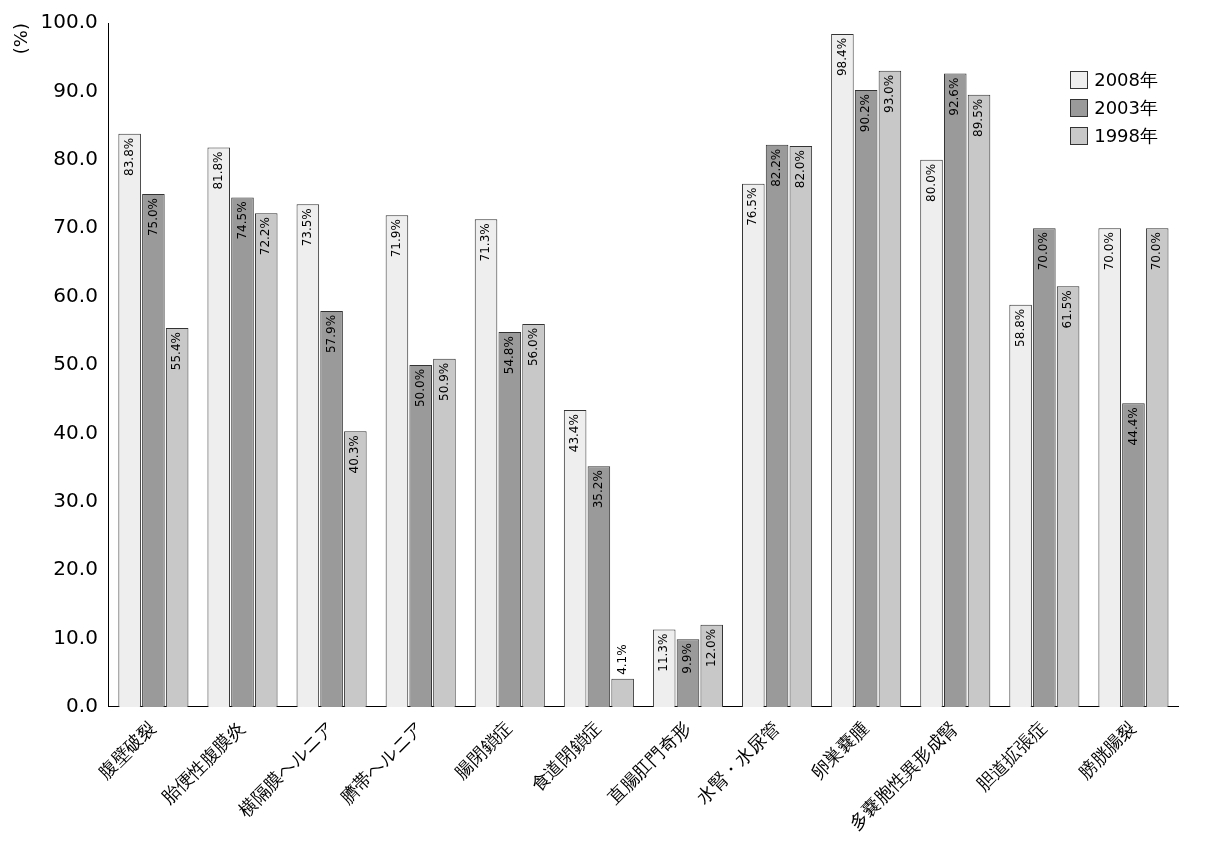 The image size is (1211, 852). I want to click on y-axis-title: (%), so click(21, 39).